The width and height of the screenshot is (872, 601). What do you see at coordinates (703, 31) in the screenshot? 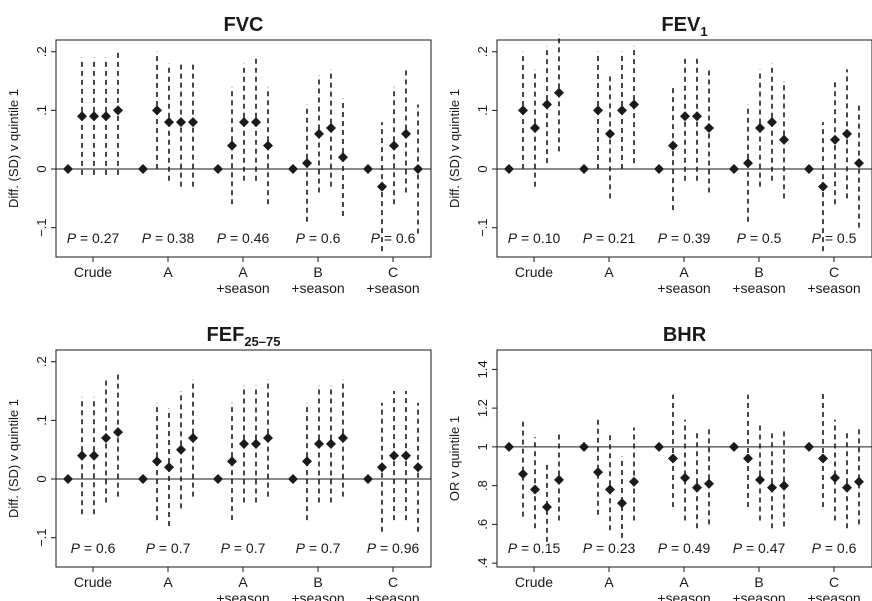
I see `panel-title-subscript: 1` at bounding box center [703, 31].